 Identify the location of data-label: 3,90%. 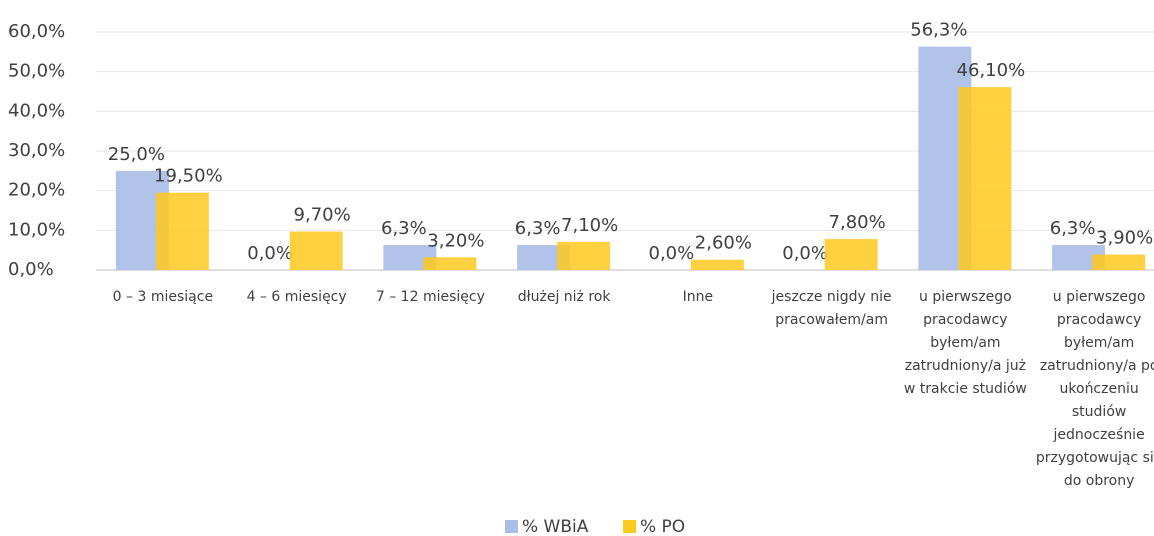
(1124, 238).